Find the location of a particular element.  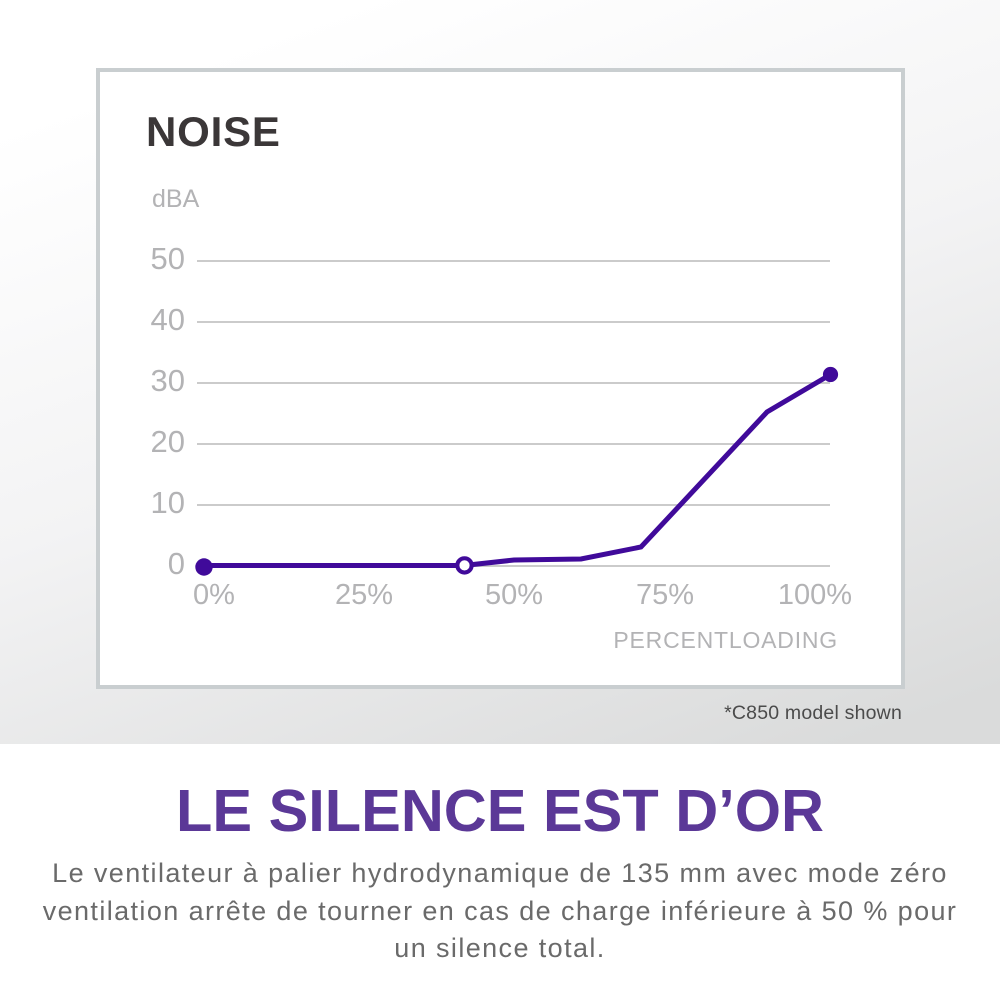

svg-text: NOISE is located at coordinates (213, 131).